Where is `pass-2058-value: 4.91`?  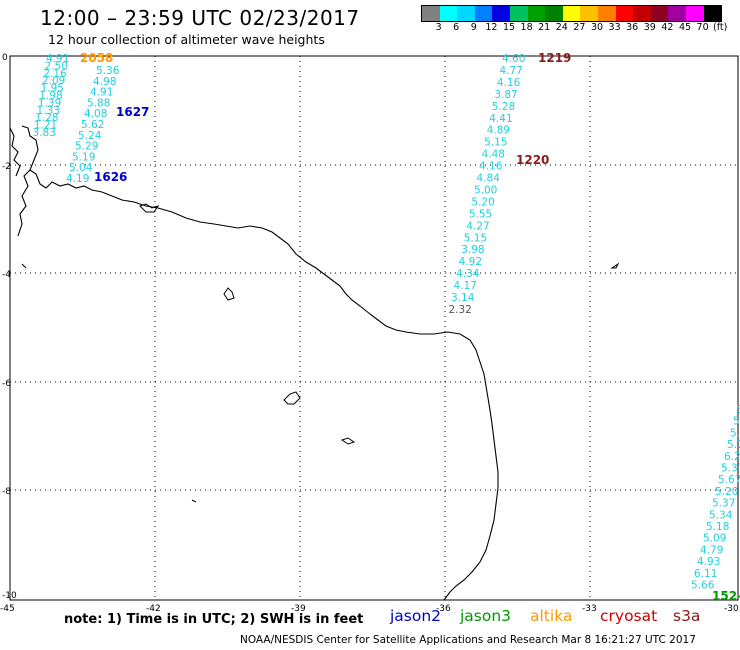
pass-2058-value: 4.91 is located at coordinates (101, 93).